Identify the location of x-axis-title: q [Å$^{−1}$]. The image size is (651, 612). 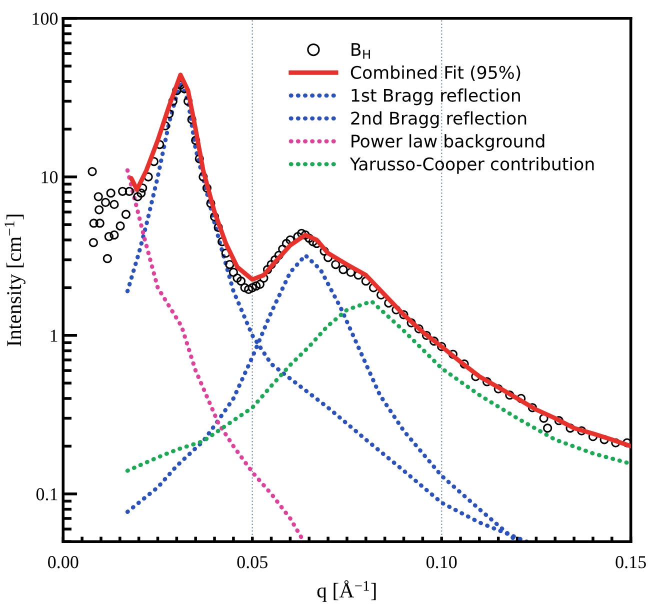
(346, 591).